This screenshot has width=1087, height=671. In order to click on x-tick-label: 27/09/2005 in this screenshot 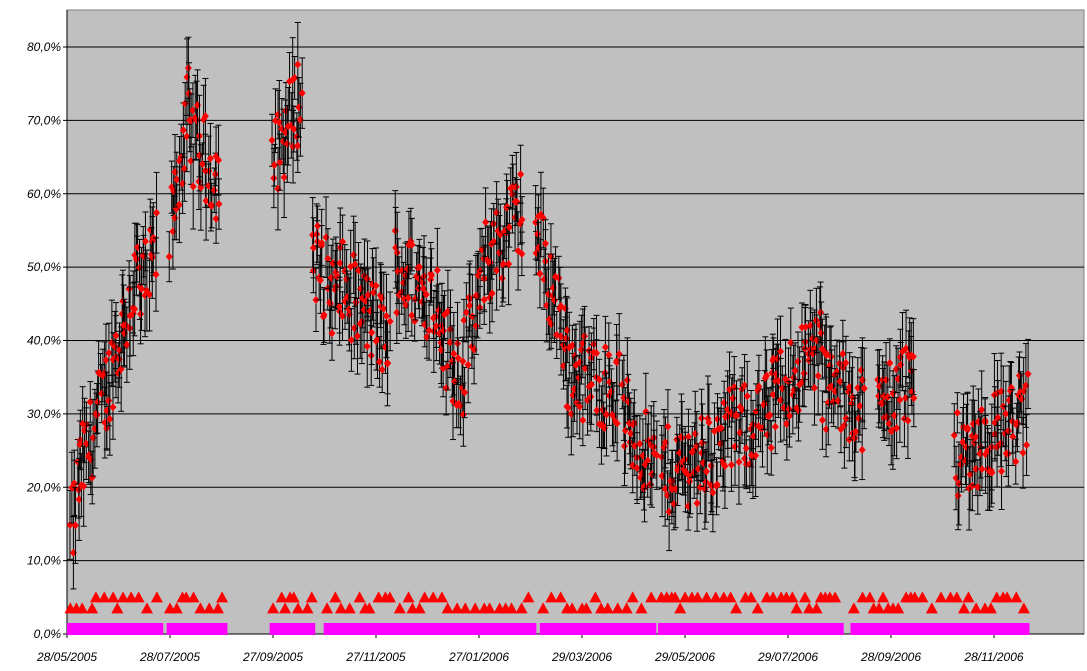, I will do `click(272, 657)`.